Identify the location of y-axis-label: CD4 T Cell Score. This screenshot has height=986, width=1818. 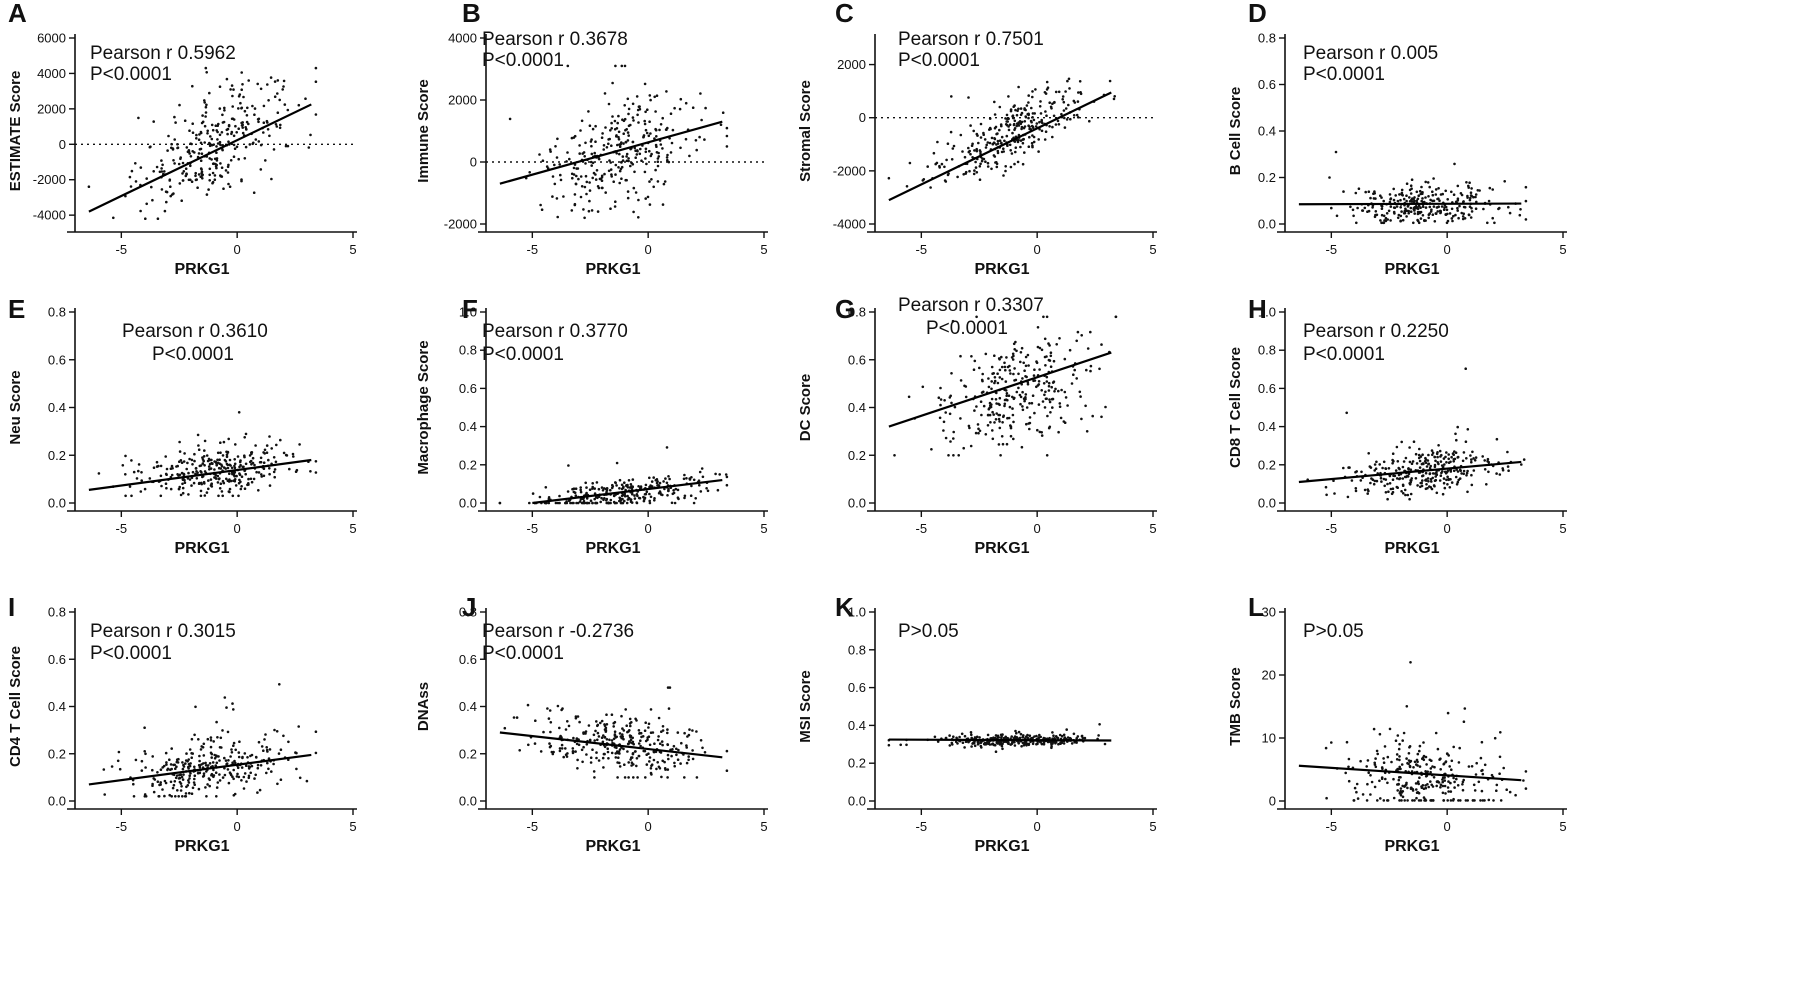
(15, 706).